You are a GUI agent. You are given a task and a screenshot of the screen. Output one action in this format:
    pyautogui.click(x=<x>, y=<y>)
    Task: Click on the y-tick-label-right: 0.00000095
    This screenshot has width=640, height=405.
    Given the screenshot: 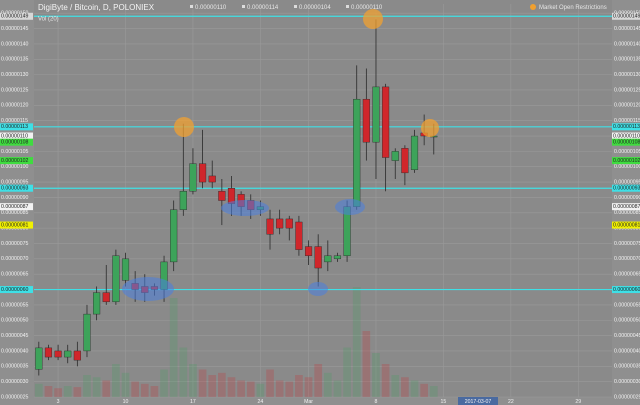 What is the action you would take?
    pyautogui.click(x=627, y=182)
    